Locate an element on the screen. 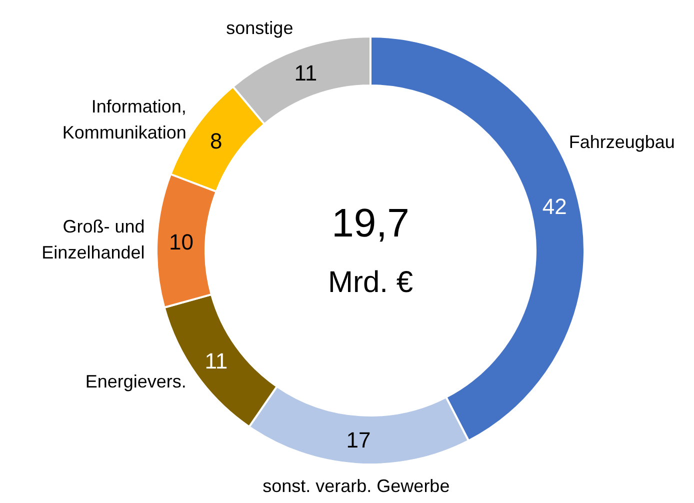  slice-label: sonst. verarb. Gewerbe is located at coordinates (356, 486).